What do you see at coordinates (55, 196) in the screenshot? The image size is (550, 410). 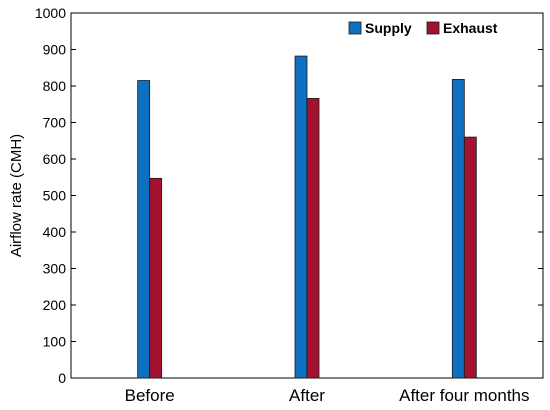 I see `y-tick-label: 500` at bounding box center [55, 196].